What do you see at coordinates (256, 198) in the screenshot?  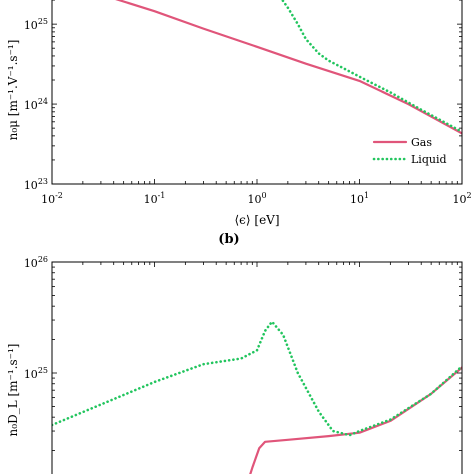 I see `x-tick-label: 10⁰` at bounding box center [256, 198].